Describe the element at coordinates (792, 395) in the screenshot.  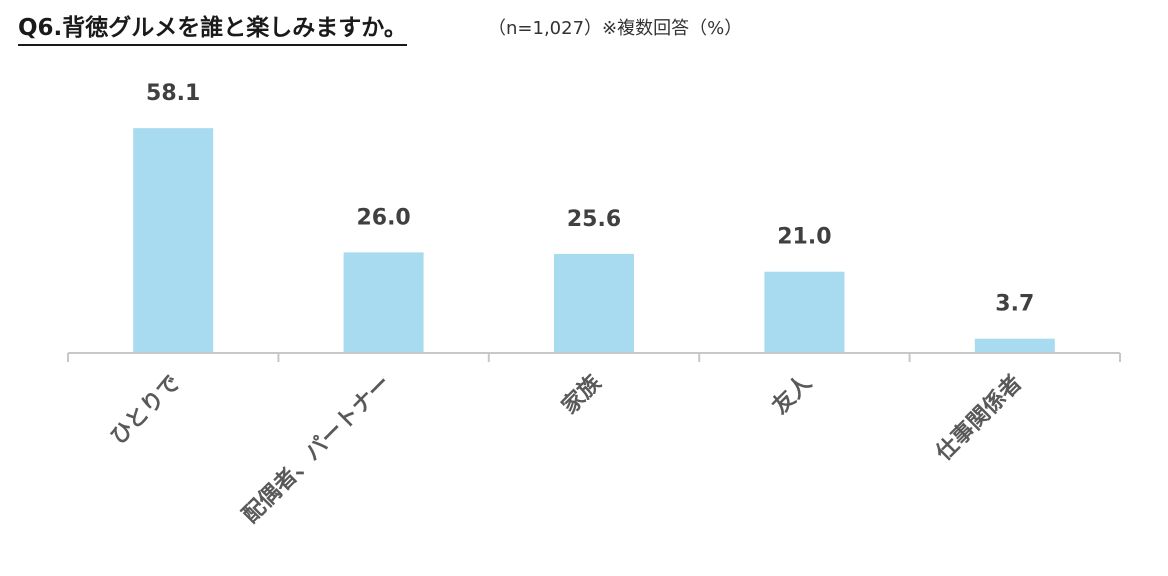
I see `category-label: 友人` at that location.